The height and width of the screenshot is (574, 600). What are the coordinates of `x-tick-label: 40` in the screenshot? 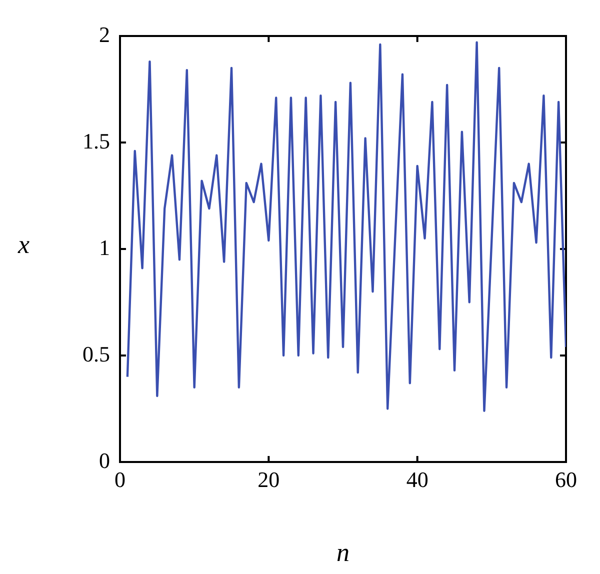 It's located at (417, 479).